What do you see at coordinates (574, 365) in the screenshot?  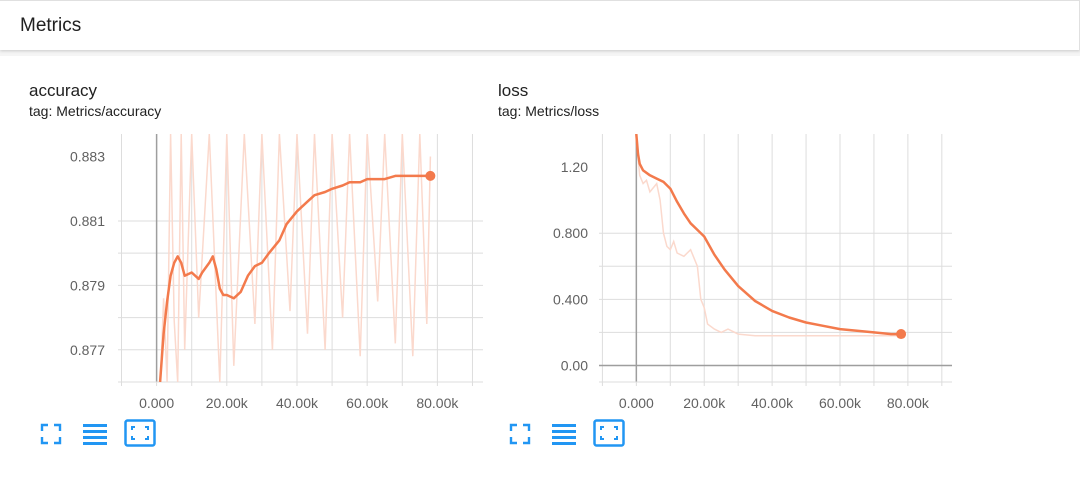 I see `y-tick-label: 0.00` at bounding box center [574, 365].